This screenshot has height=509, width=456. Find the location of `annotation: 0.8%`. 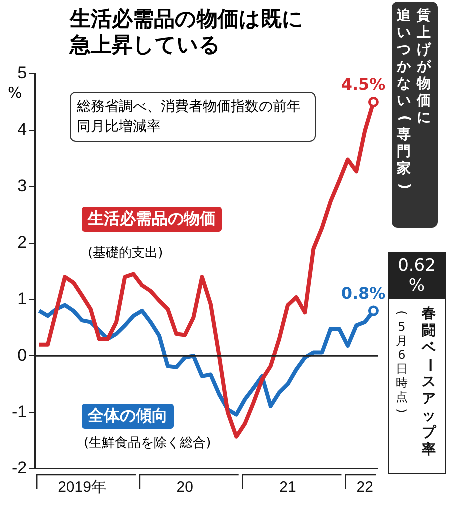

annotation: 0.8% is located at coordinates (363, 293).